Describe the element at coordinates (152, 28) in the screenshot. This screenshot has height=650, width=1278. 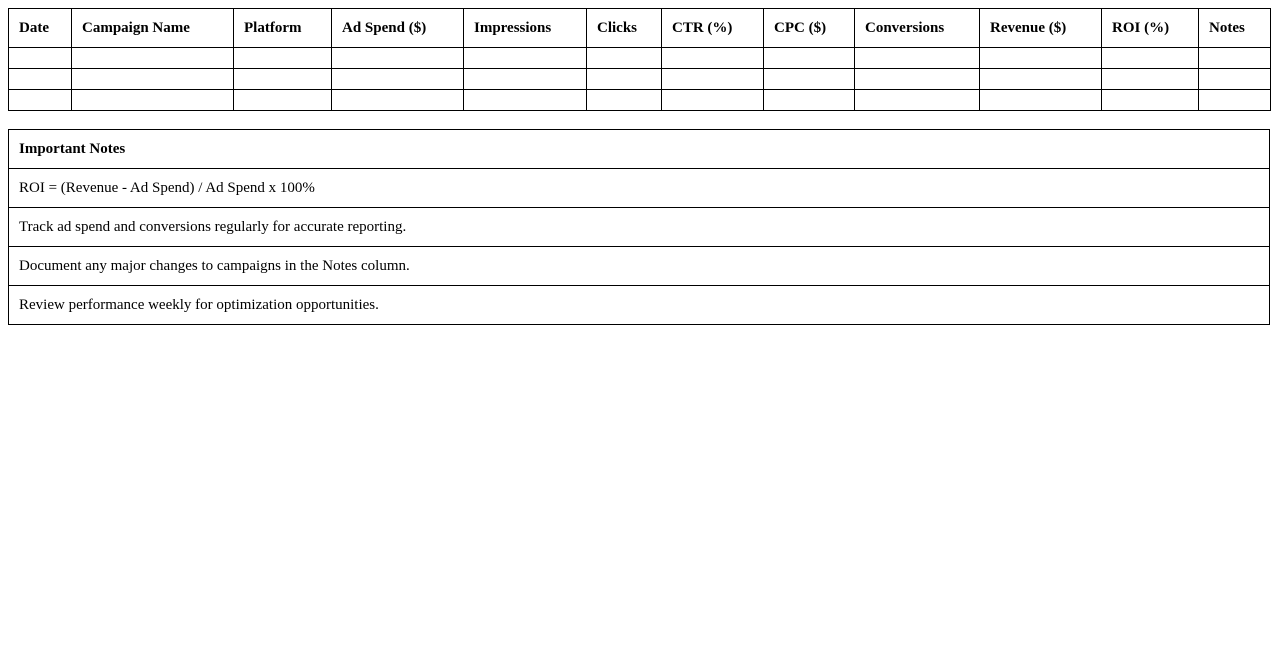
I see `column-header: Campaign Name` at that location.